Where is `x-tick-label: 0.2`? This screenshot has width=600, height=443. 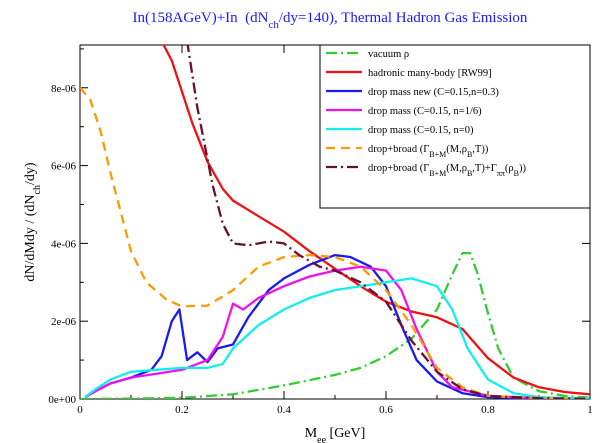
x-tick-label: 0.2 is located at coordinates (182, 410).